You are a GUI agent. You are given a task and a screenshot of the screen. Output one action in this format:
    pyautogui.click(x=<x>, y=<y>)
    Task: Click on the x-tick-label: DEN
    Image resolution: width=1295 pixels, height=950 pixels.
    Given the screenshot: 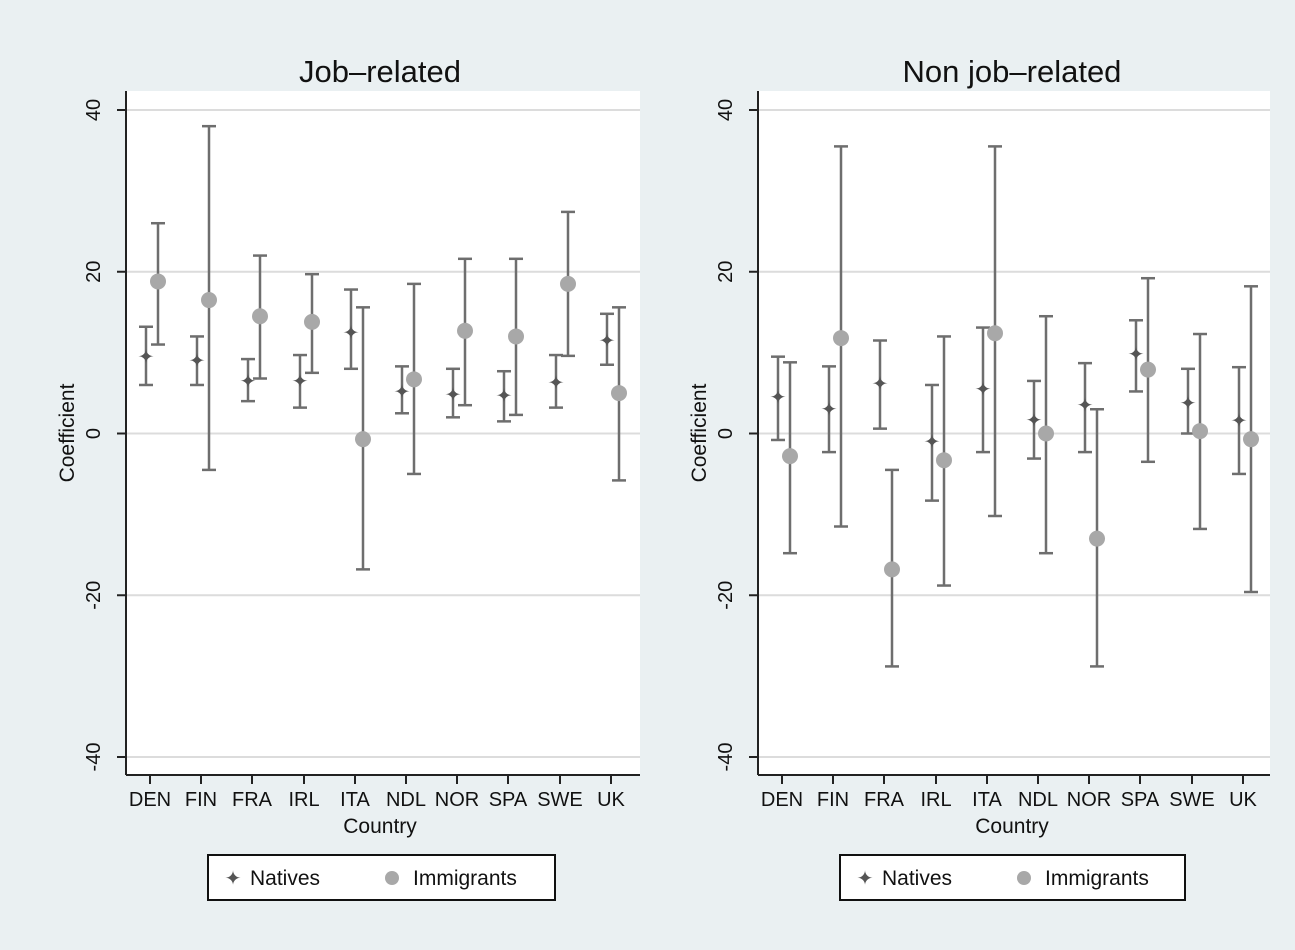 What is the action you would take?
    pyautogui.click(x=782, y=800)
    